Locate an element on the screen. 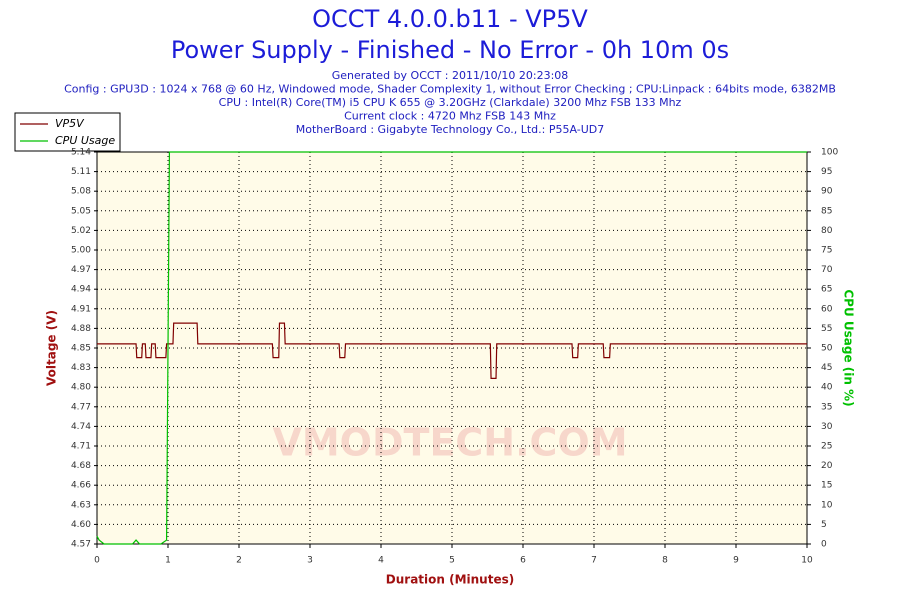  y-tick-label: 4.63 is located at coordinates (81, 505).